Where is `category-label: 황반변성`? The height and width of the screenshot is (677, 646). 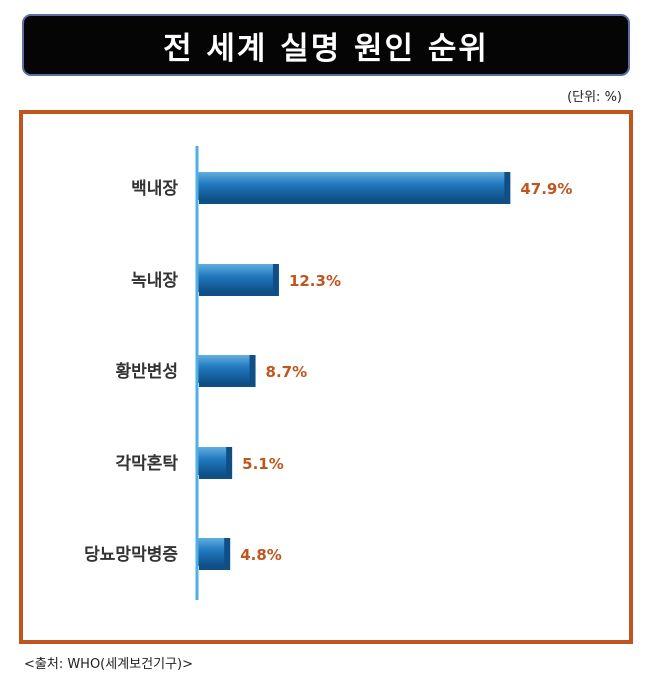
category-label: 황반변성 is located at coordinates (146, 372).